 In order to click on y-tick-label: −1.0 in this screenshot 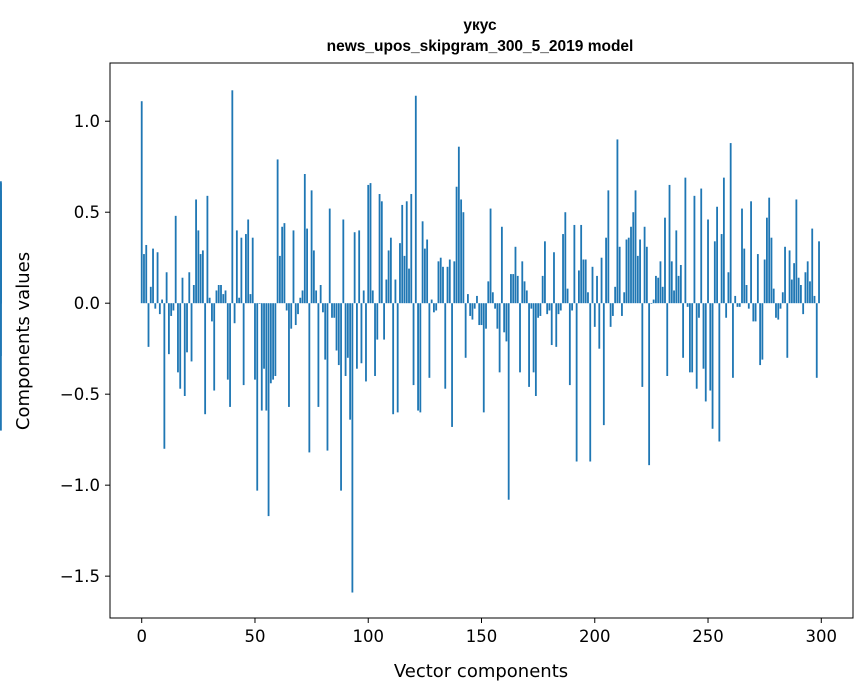, I will do `click(80, 485)`.